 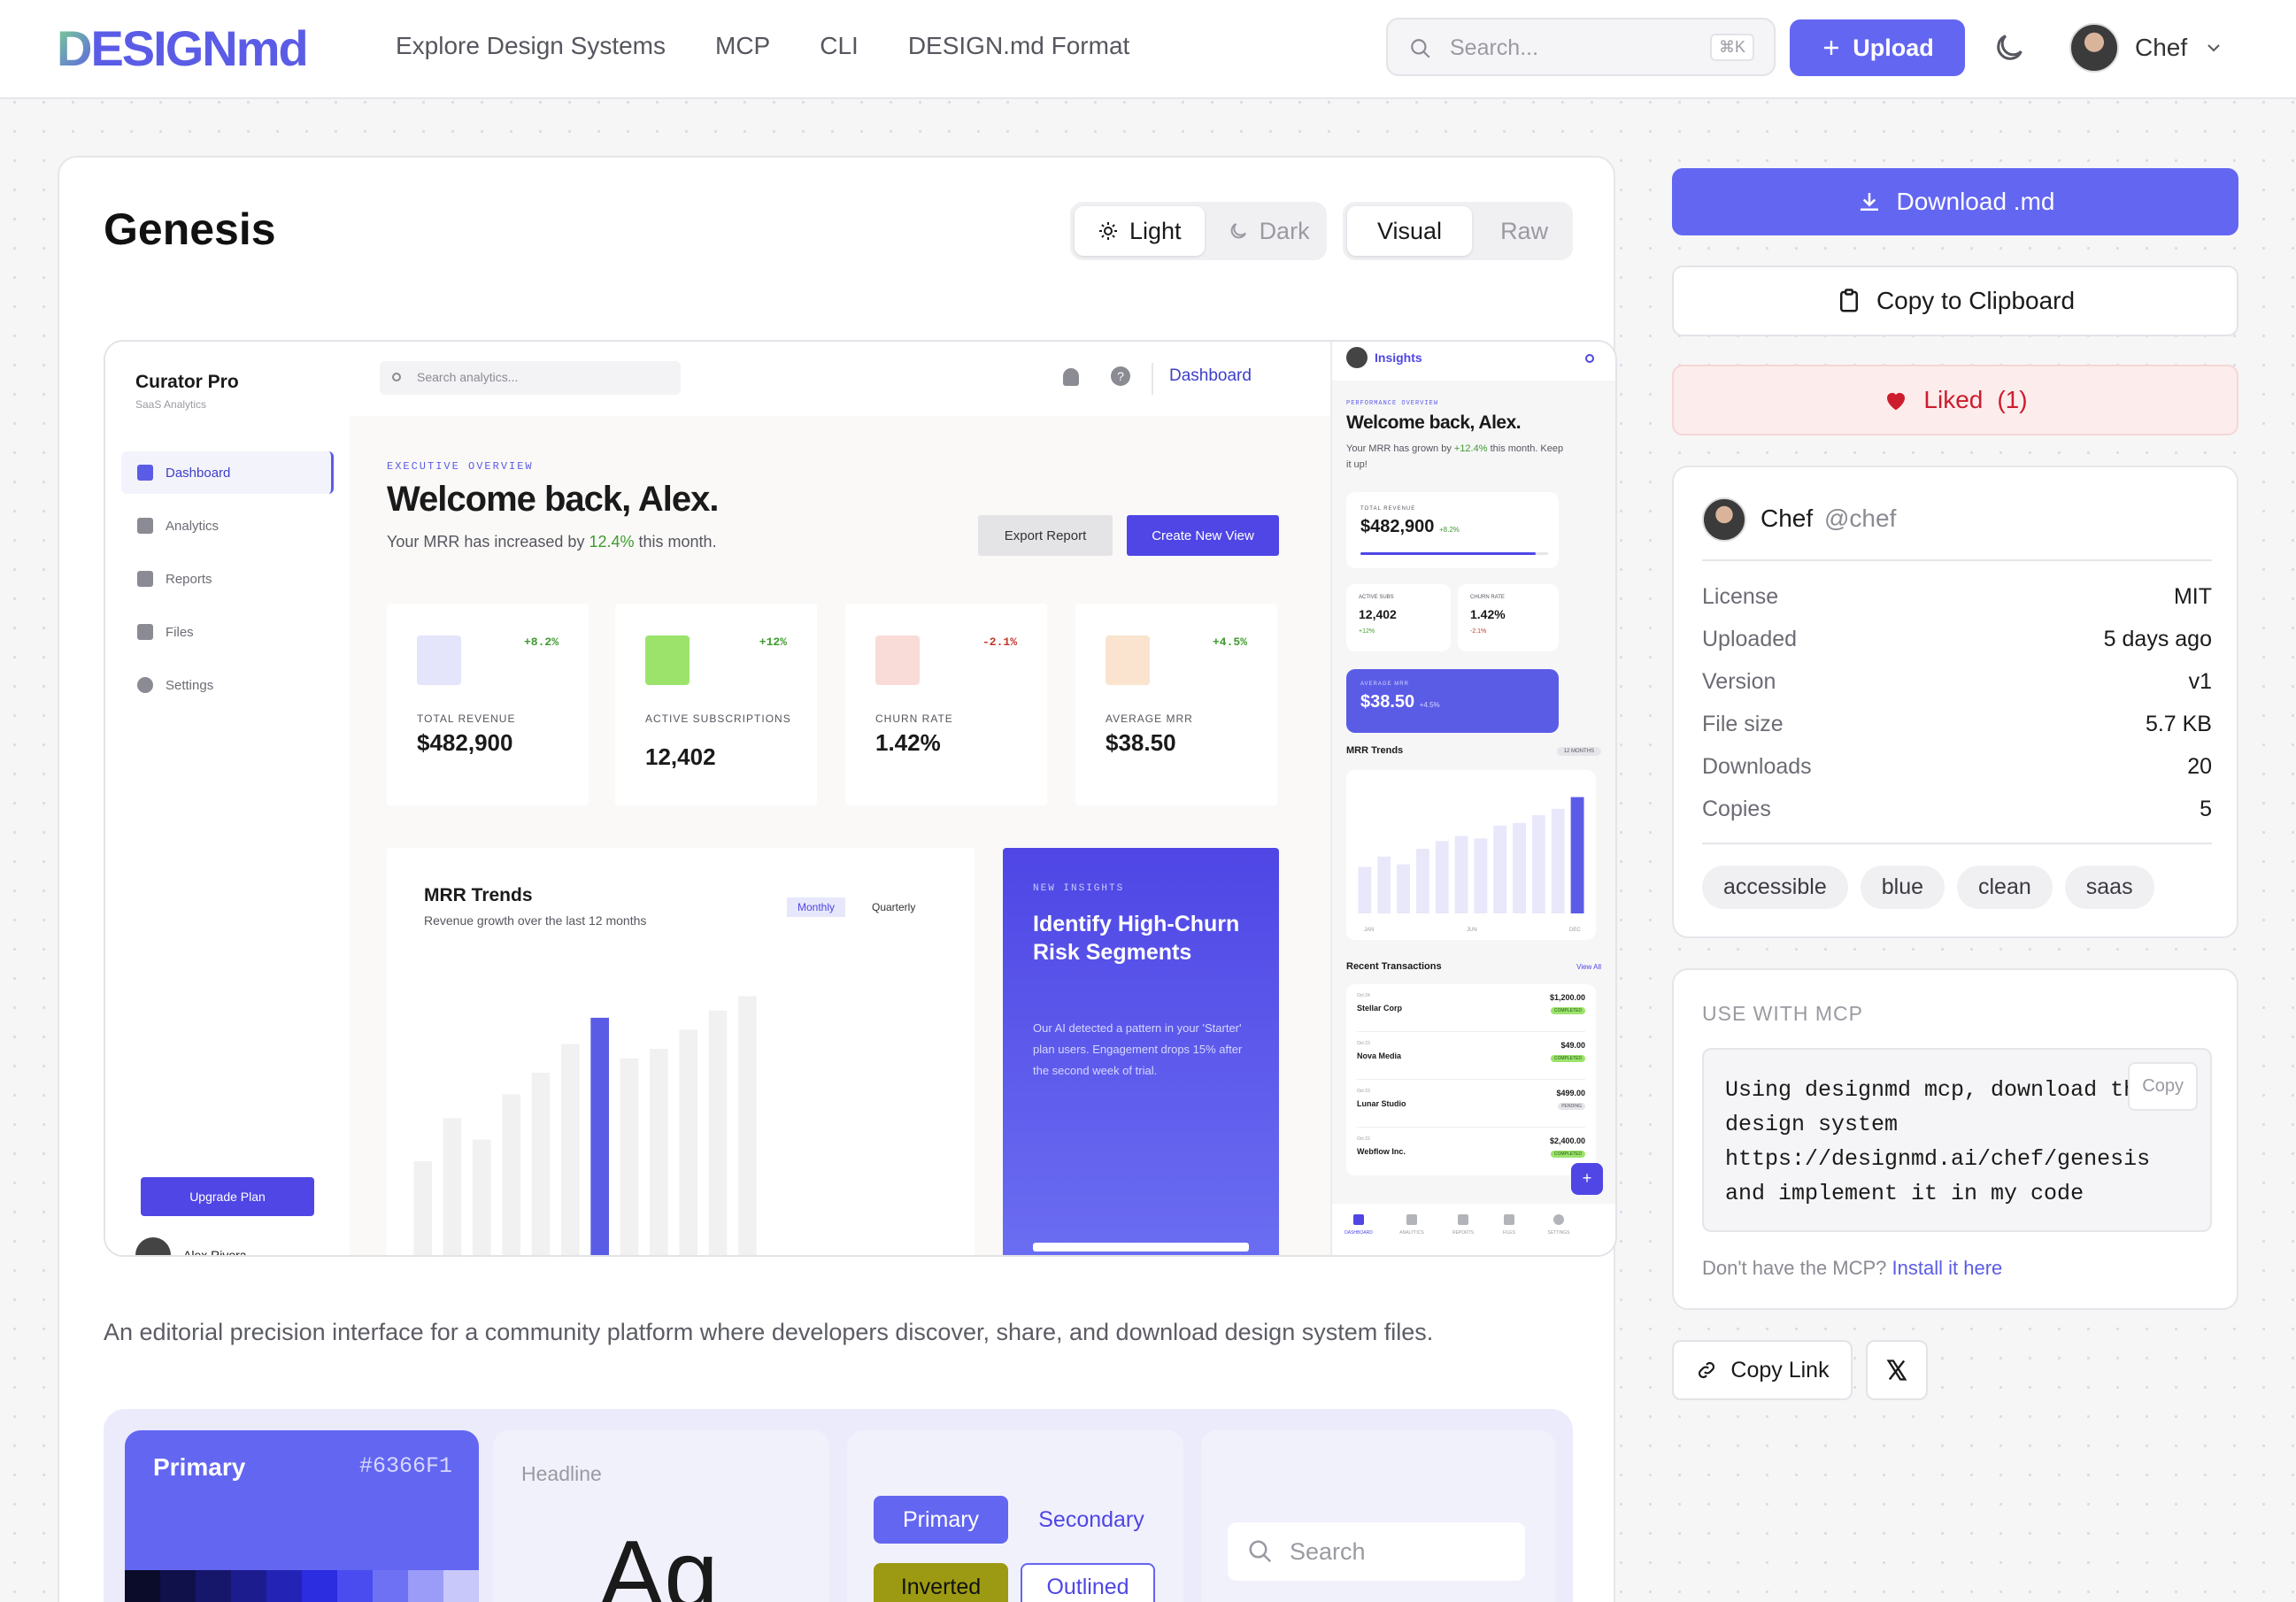 I want to click on theme-toggle: Light Dark, so click(x=1198, y=231).